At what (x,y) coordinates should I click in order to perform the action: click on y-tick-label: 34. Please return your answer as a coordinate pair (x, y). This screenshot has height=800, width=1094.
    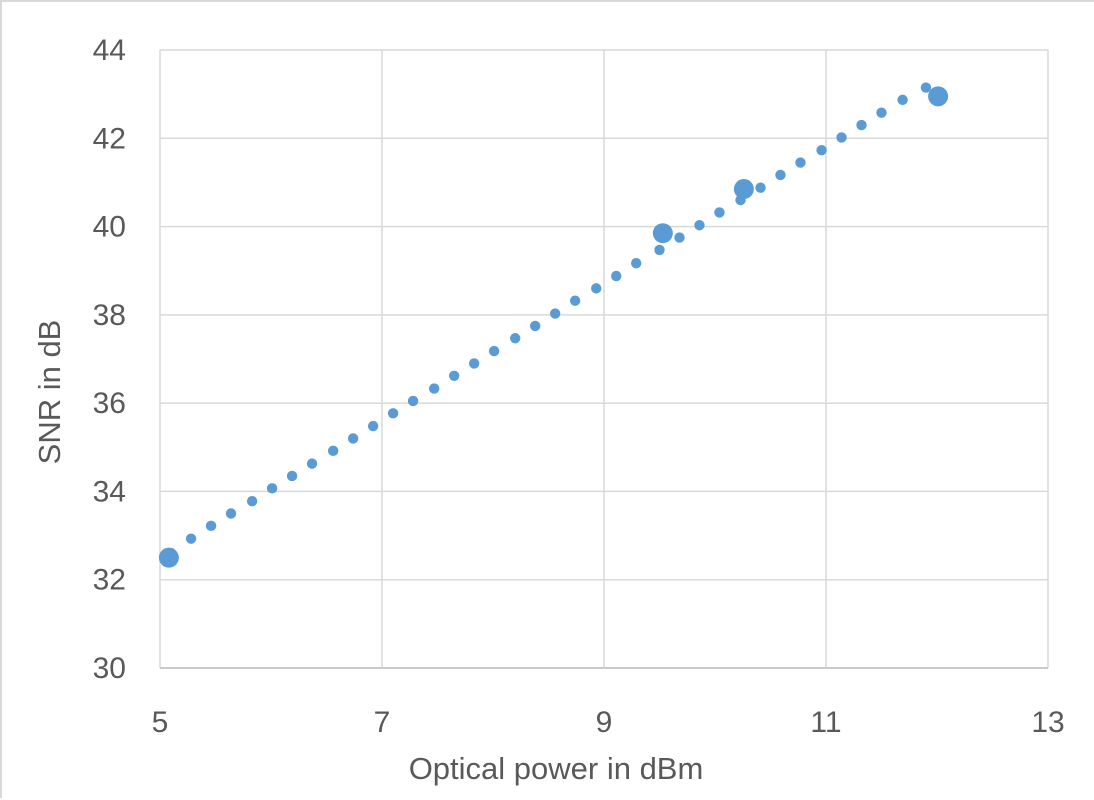
    Looking at the image, I should click on (109, 491).